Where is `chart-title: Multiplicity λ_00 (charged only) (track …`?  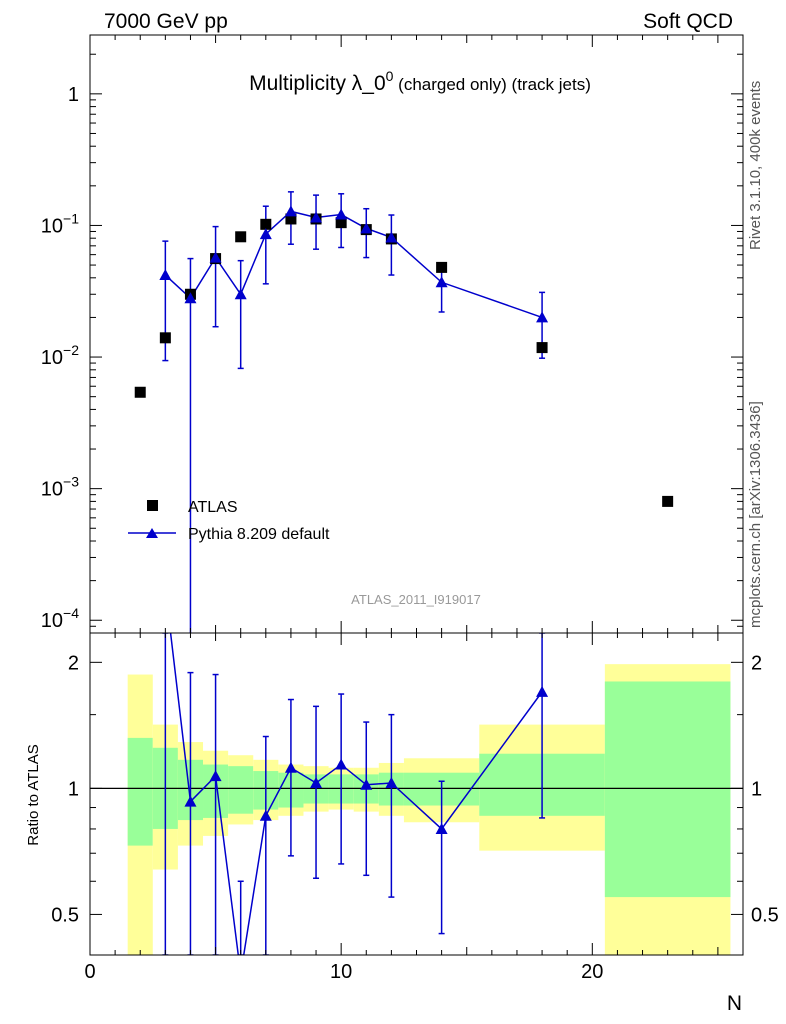 chart-title: Multiplicity λ_00 (charged only) (track … is located at coordinates (420, 81).